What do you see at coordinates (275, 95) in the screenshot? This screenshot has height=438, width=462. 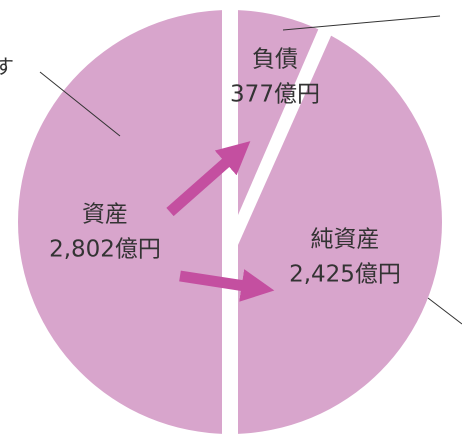 I see `liabilities-amount: 377億円` at bounding box center [275, 95].